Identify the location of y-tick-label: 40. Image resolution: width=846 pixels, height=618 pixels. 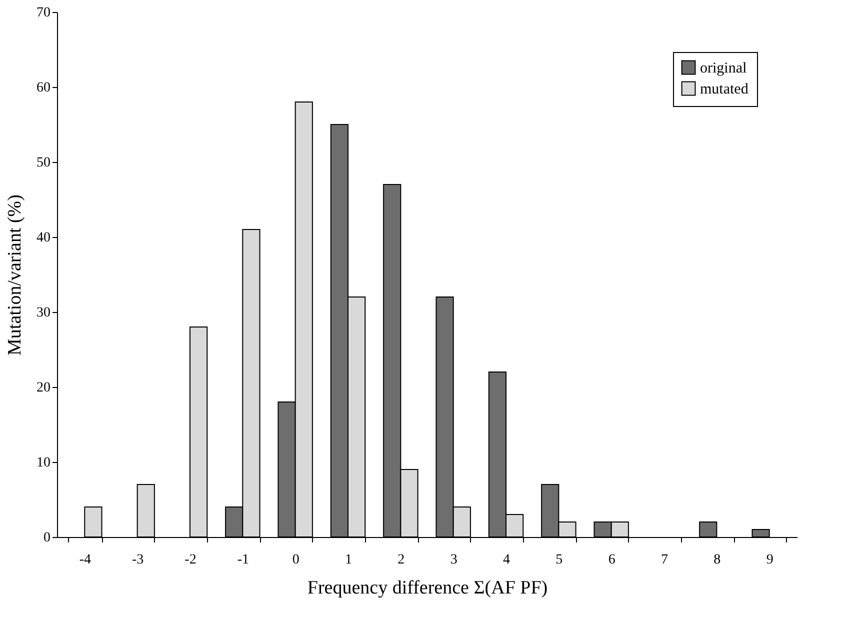
(43, 238).